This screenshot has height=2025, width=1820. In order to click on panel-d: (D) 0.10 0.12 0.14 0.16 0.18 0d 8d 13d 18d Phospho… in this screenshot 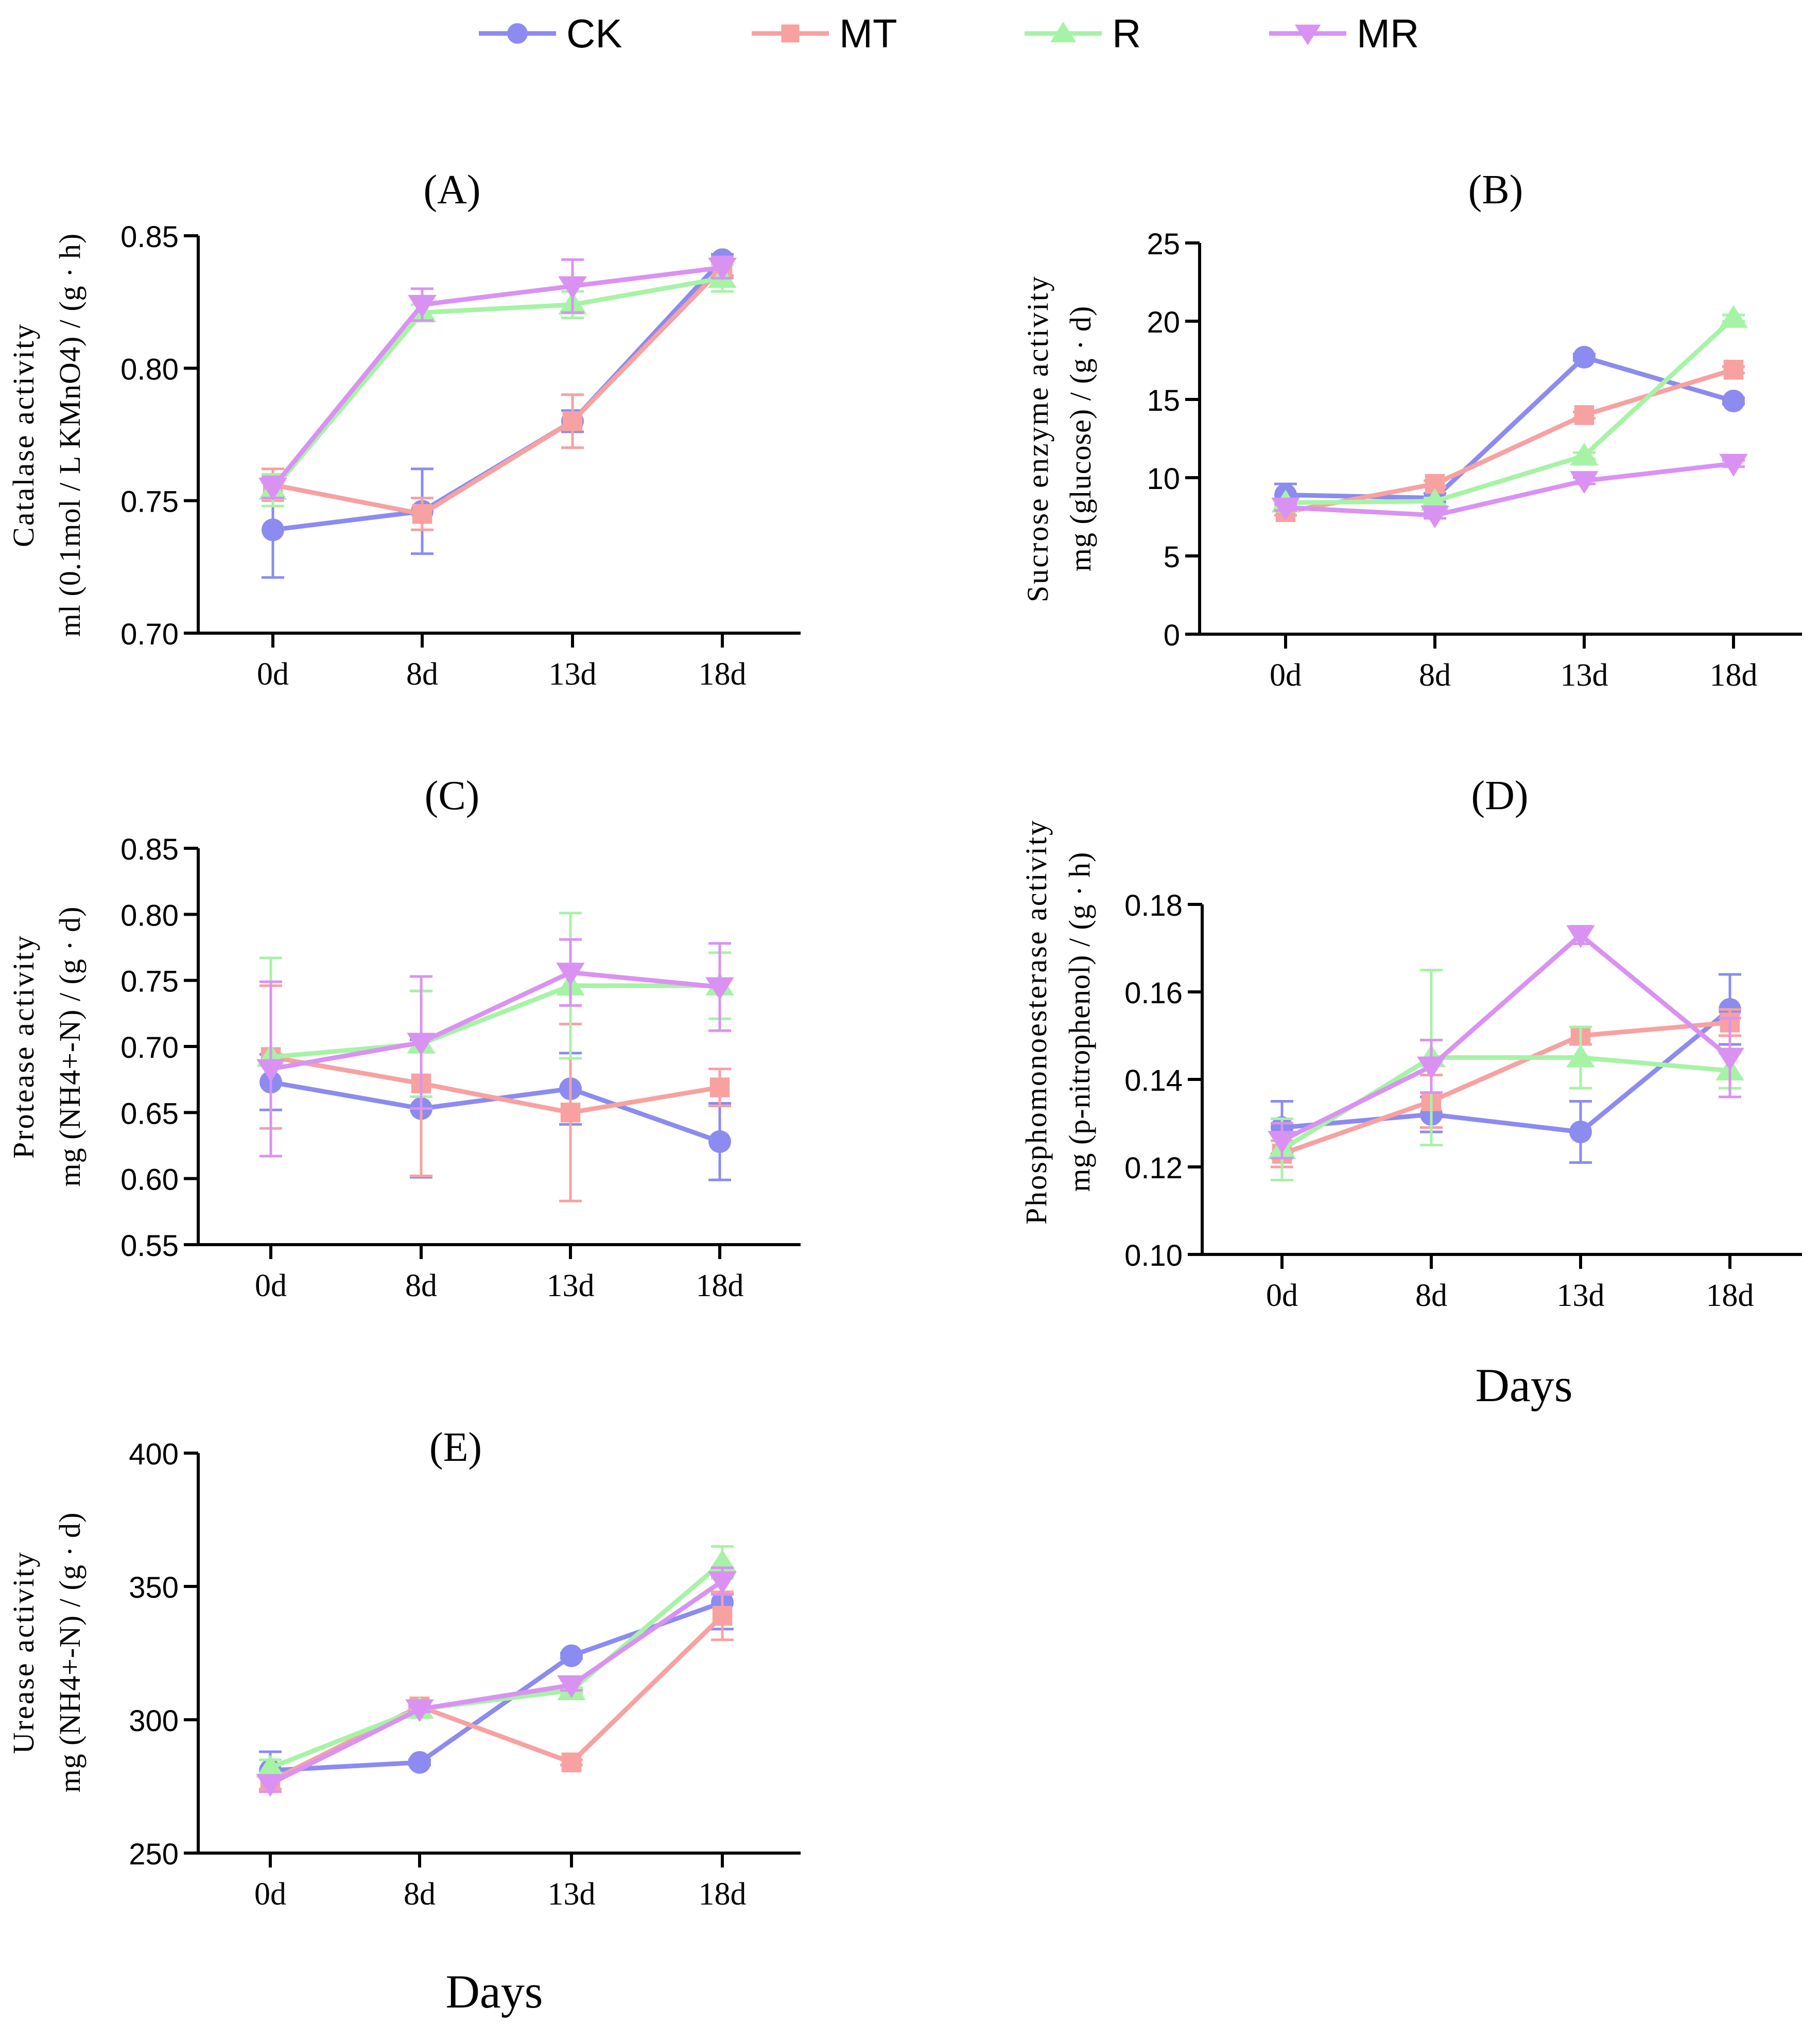, I will do `click(1410, 1092)`.